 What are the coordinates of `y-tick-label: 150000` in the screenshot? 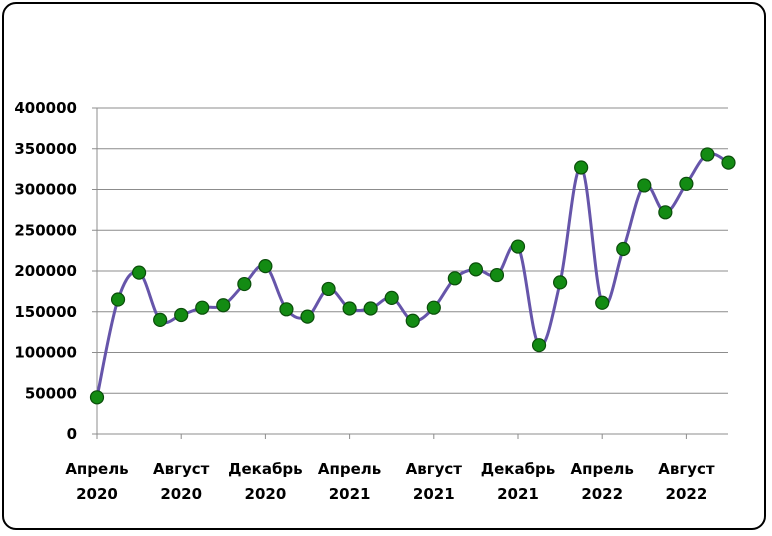 It's located at (45, 312).